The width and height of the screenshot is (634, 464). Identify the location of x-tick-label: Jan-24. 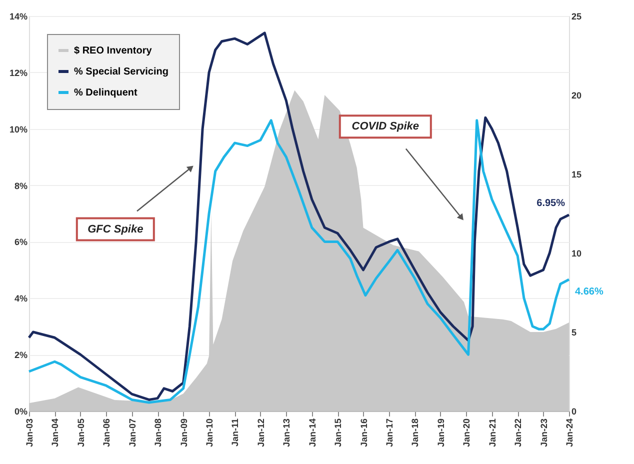
(569, 433).